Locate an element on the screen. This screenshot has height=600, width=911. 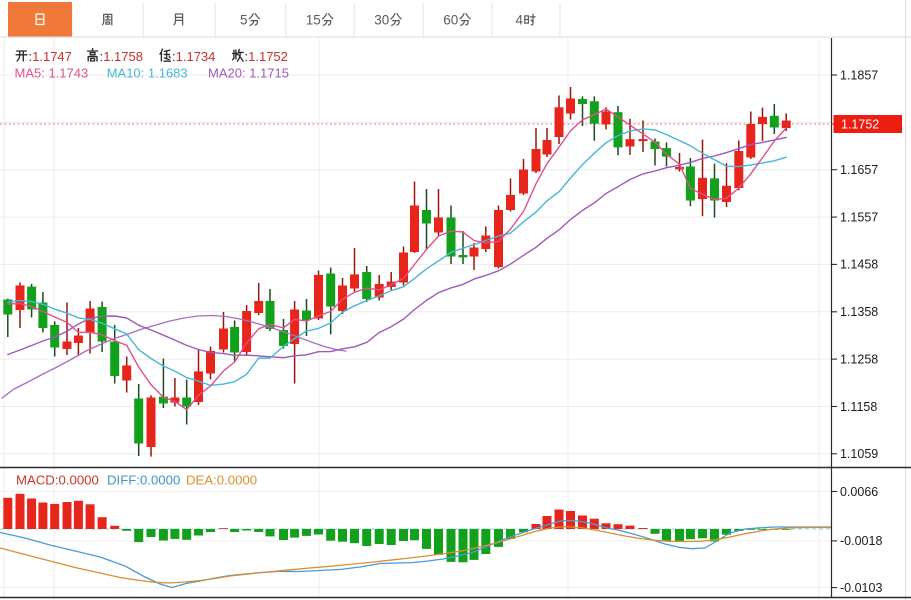
svg-text: -0.0103 is located at coordinates (861, 588).